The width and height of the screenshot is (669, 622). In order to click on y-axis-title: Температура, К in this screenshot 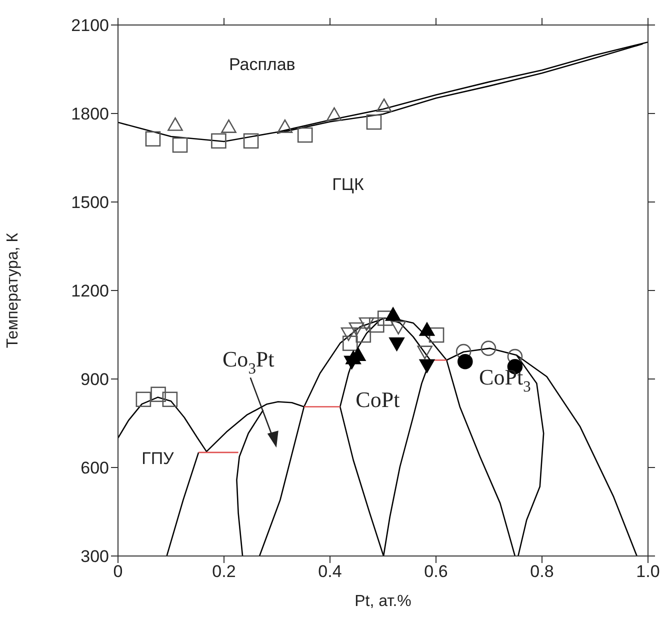, I will do `click(13, 290)`.